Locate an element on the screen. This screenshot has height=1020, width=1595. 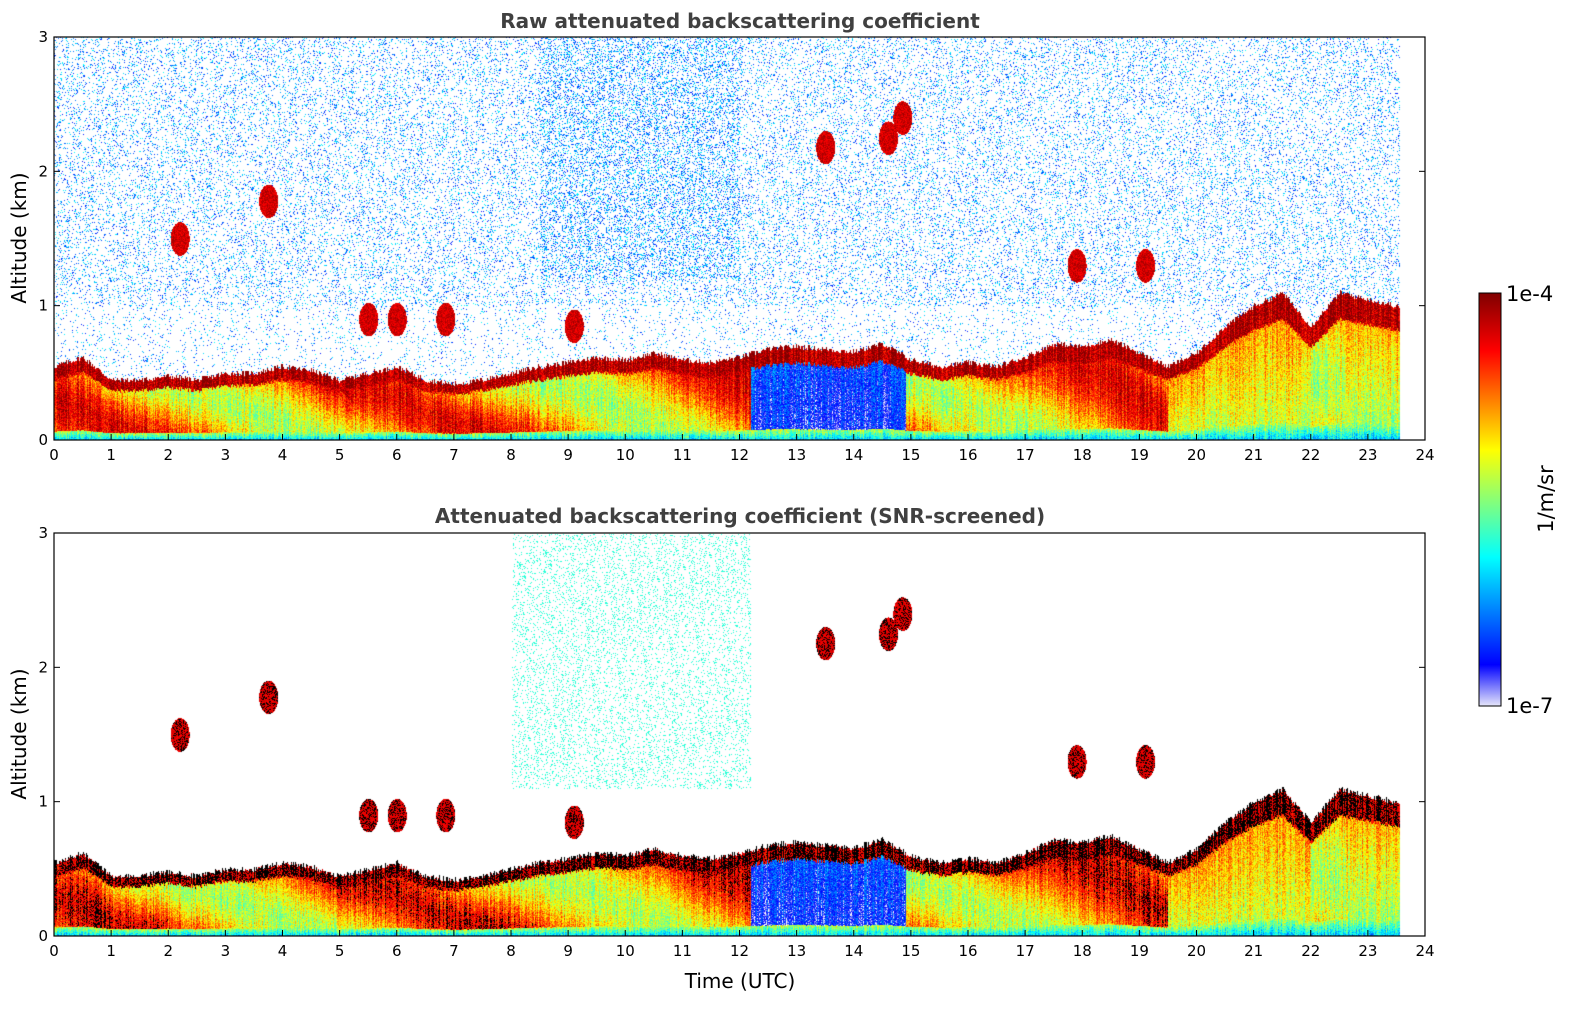
colorbar-max-label: 1e-4 is located at coordinates (1529, 294).